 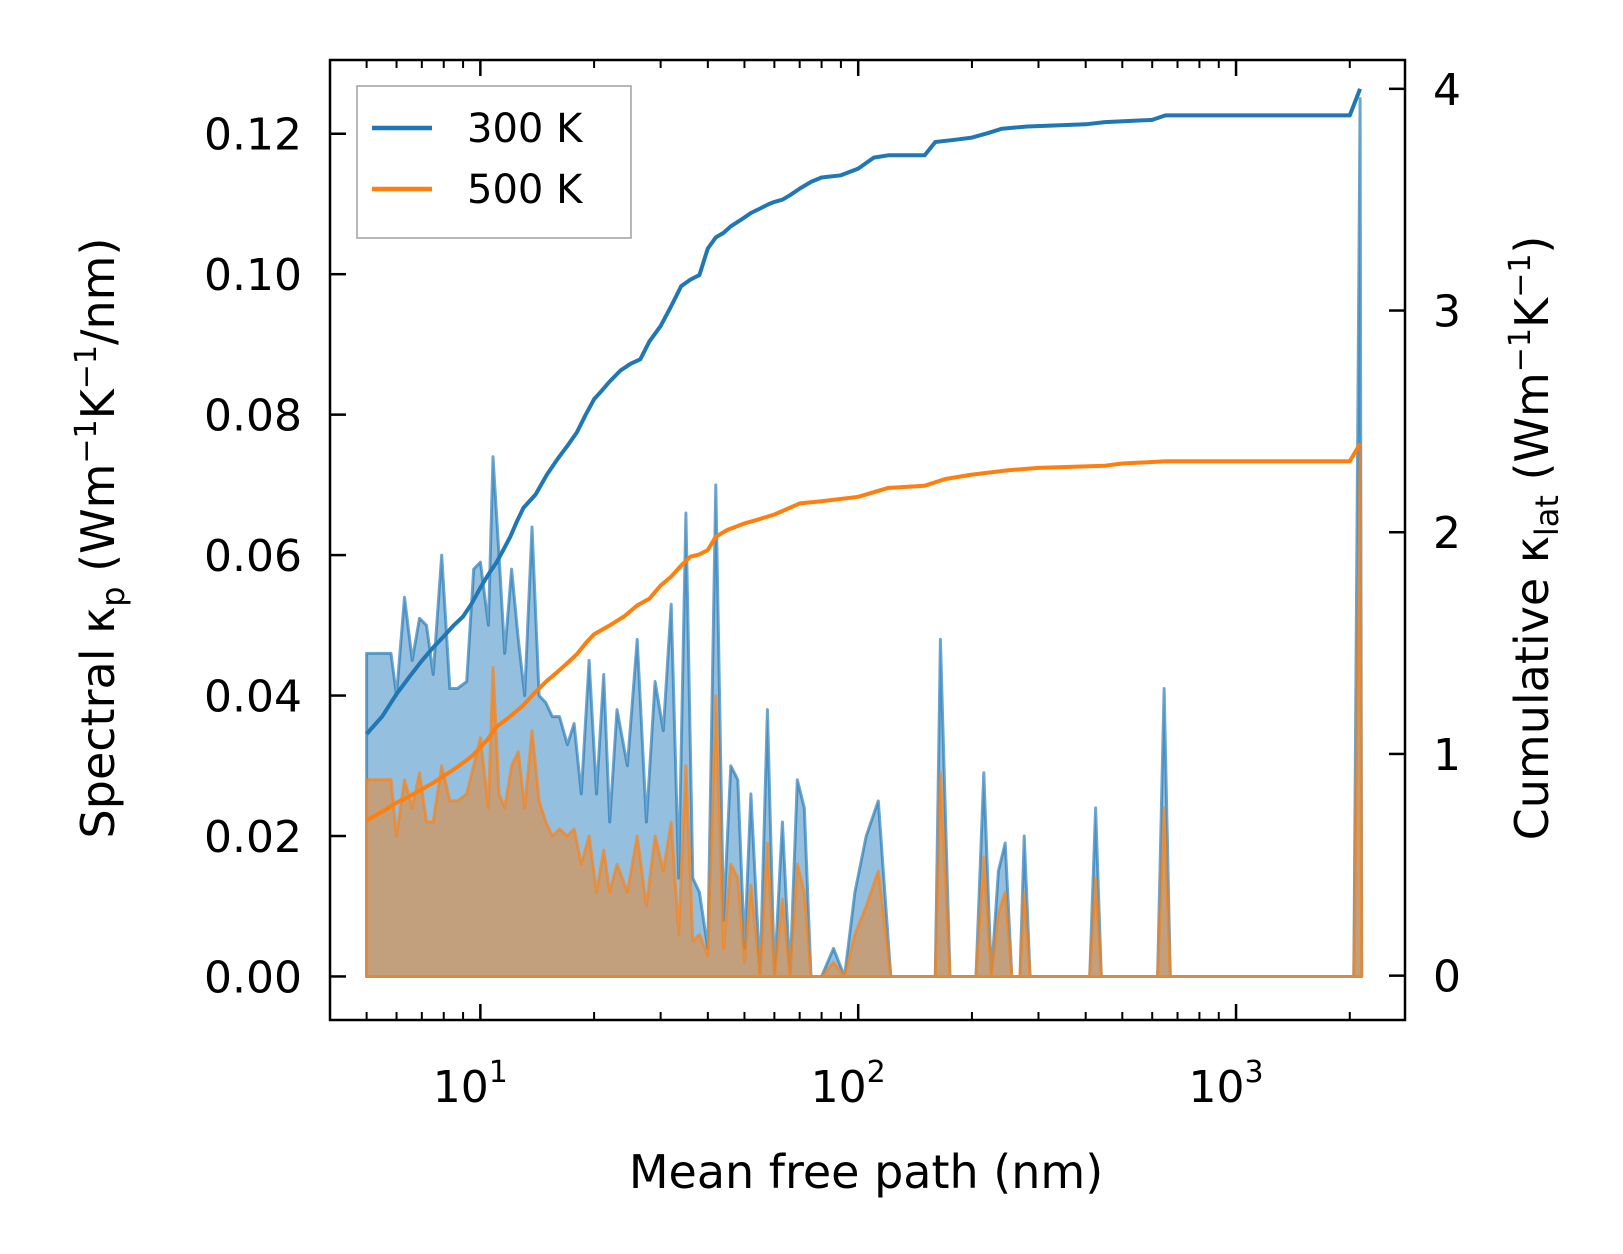 What do you see at coordinates (1447, 90) in the screenshot?
I see `y-right-tick-label: 4` at bounding box center [1447, 90].